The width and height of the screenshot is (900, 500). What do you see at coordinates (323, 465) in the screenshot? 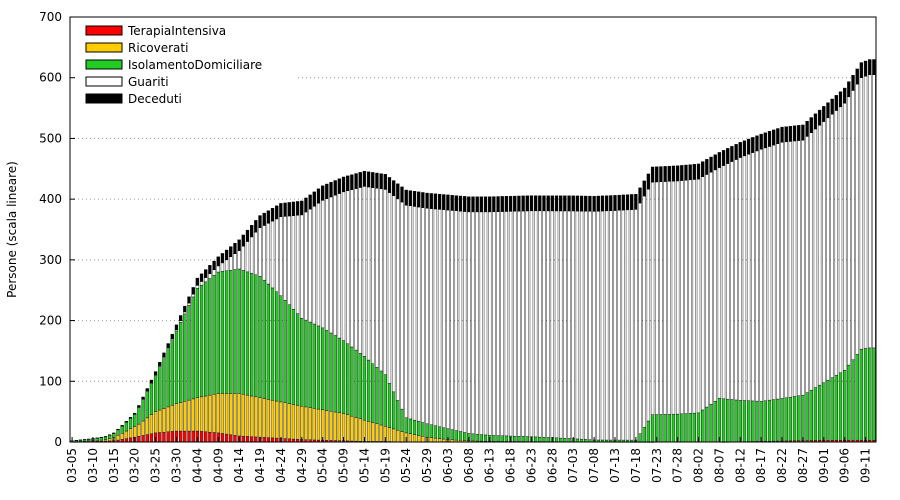
I see `x-tick-label: 05-04` at bounding box center [323, 465].